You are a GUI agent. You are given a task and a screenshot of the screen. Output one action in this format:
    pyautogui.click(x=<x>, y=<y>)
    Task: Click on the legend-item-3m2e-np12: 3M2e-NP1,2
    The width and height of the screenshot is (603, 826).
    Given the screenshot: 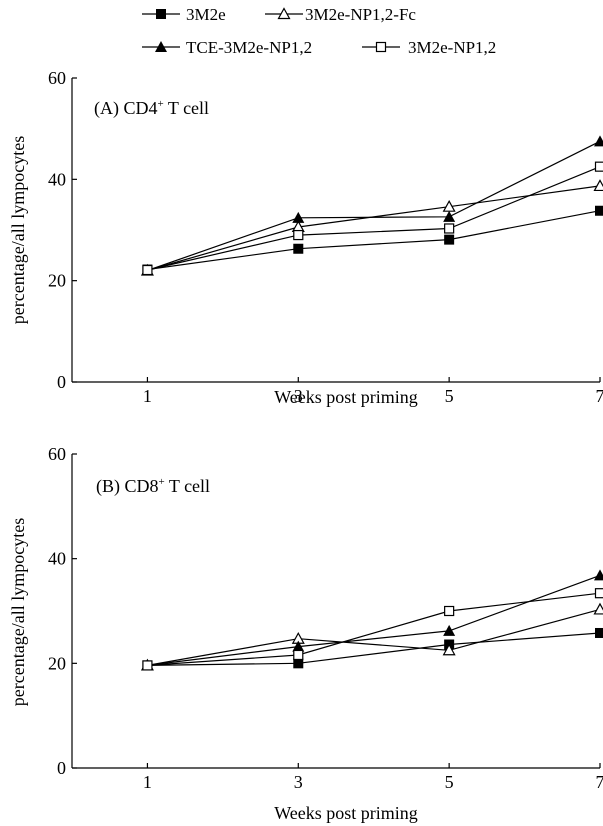 What is the action you would take?
    pyautogui.click(x=429, y=47)
    